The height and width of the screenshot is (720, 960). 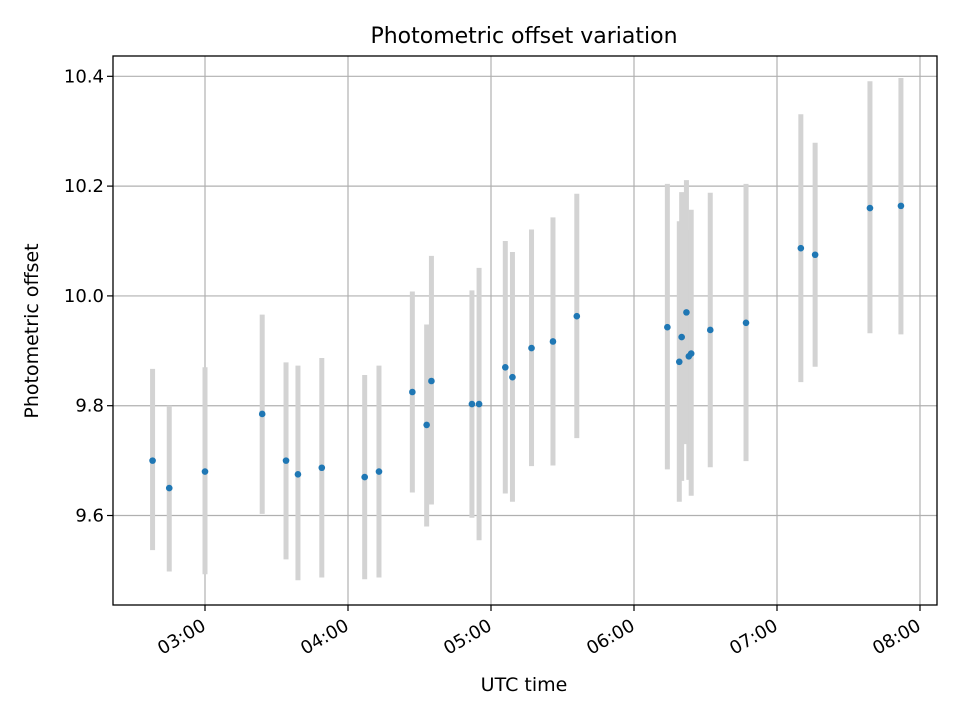 What do you see at coordinates (524, 685) in the screenshot?
I see `x-axis-label: UTC time` at bounding box center [524, 685].